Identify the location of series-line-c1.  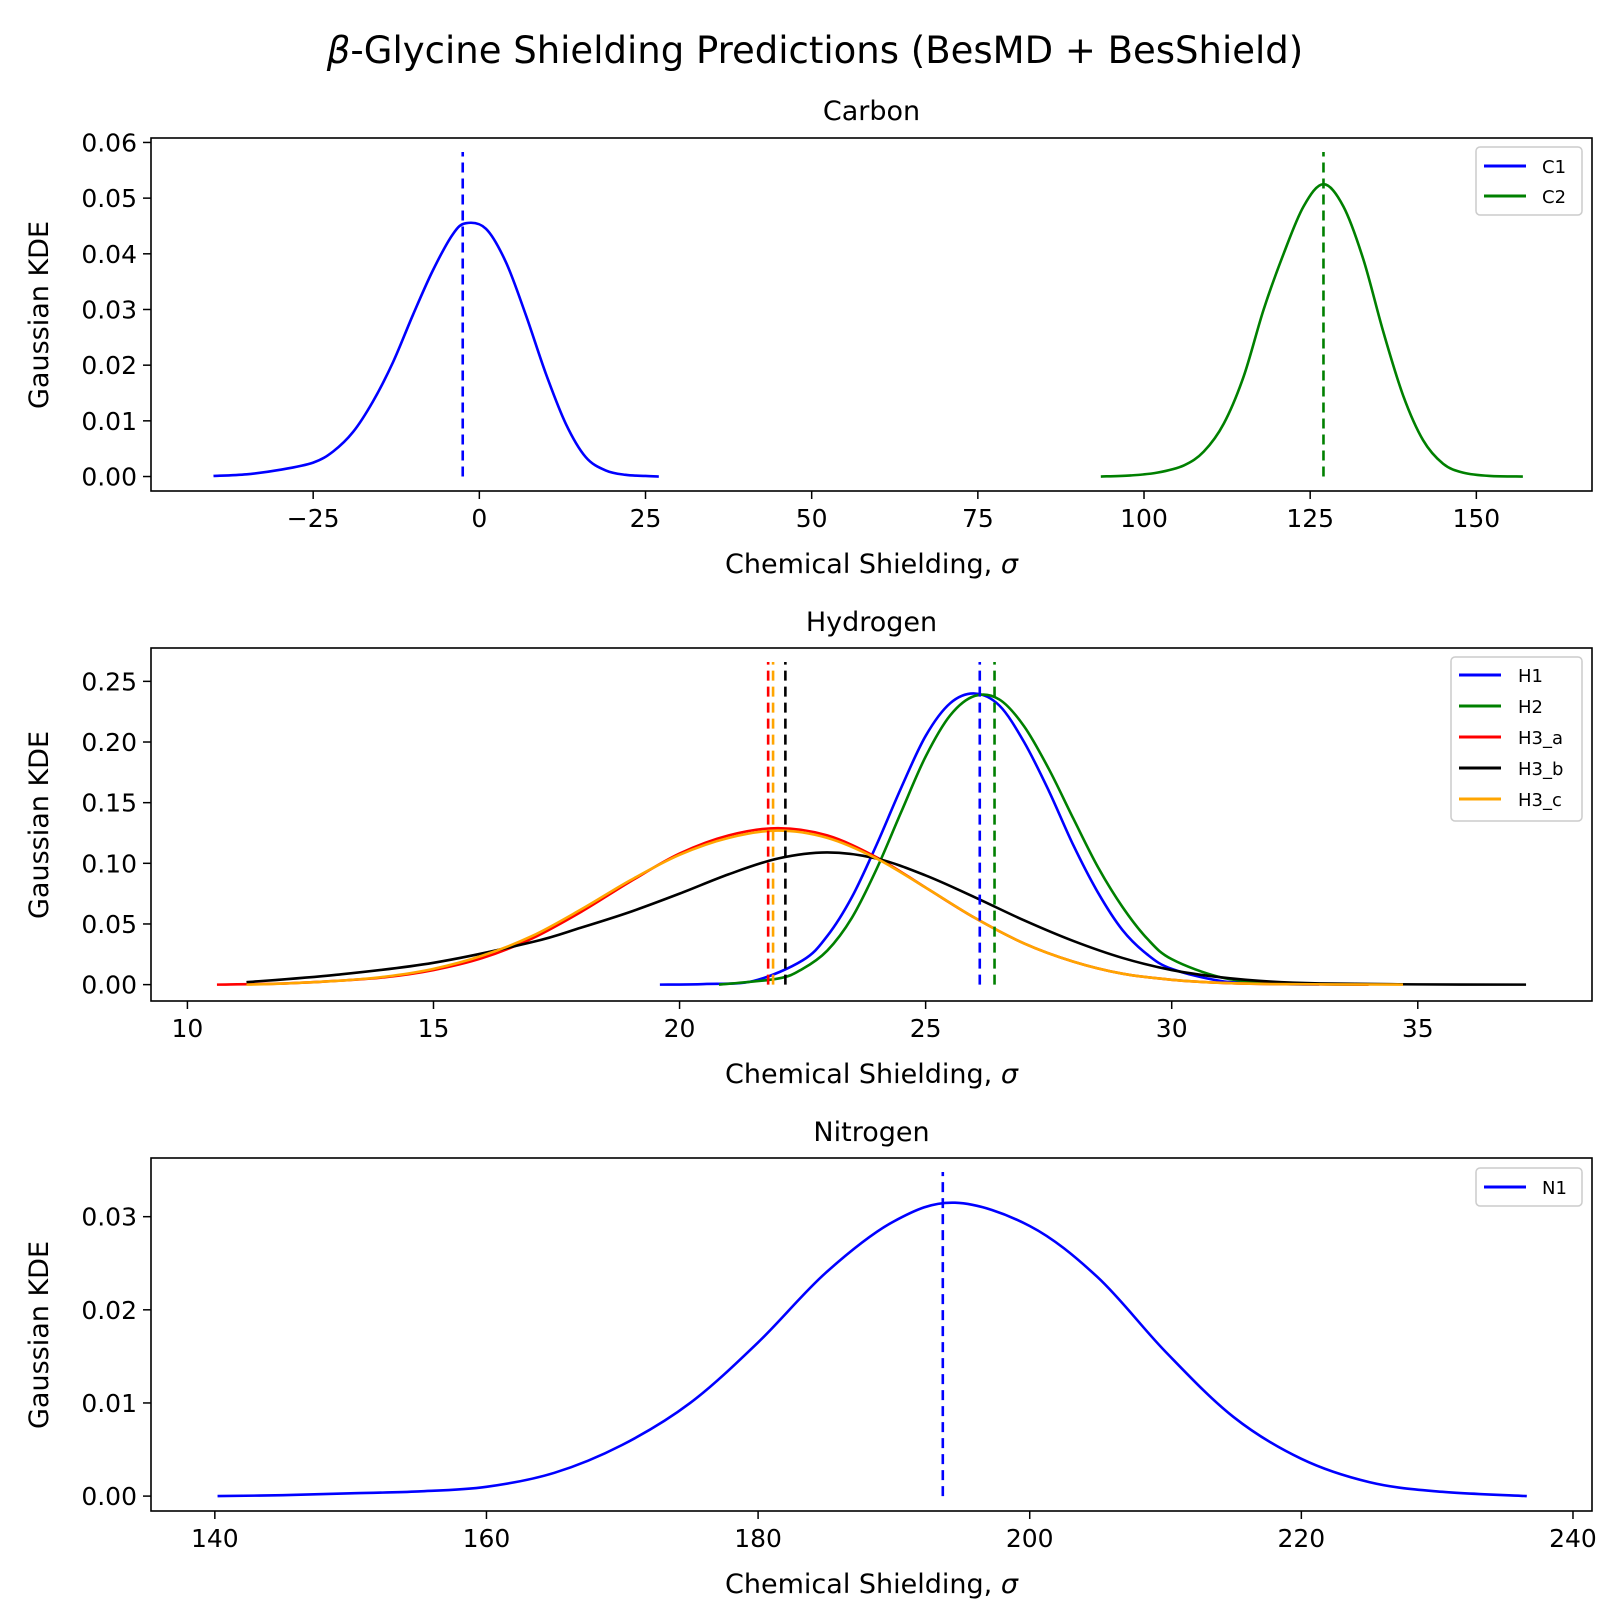
(436, 349).